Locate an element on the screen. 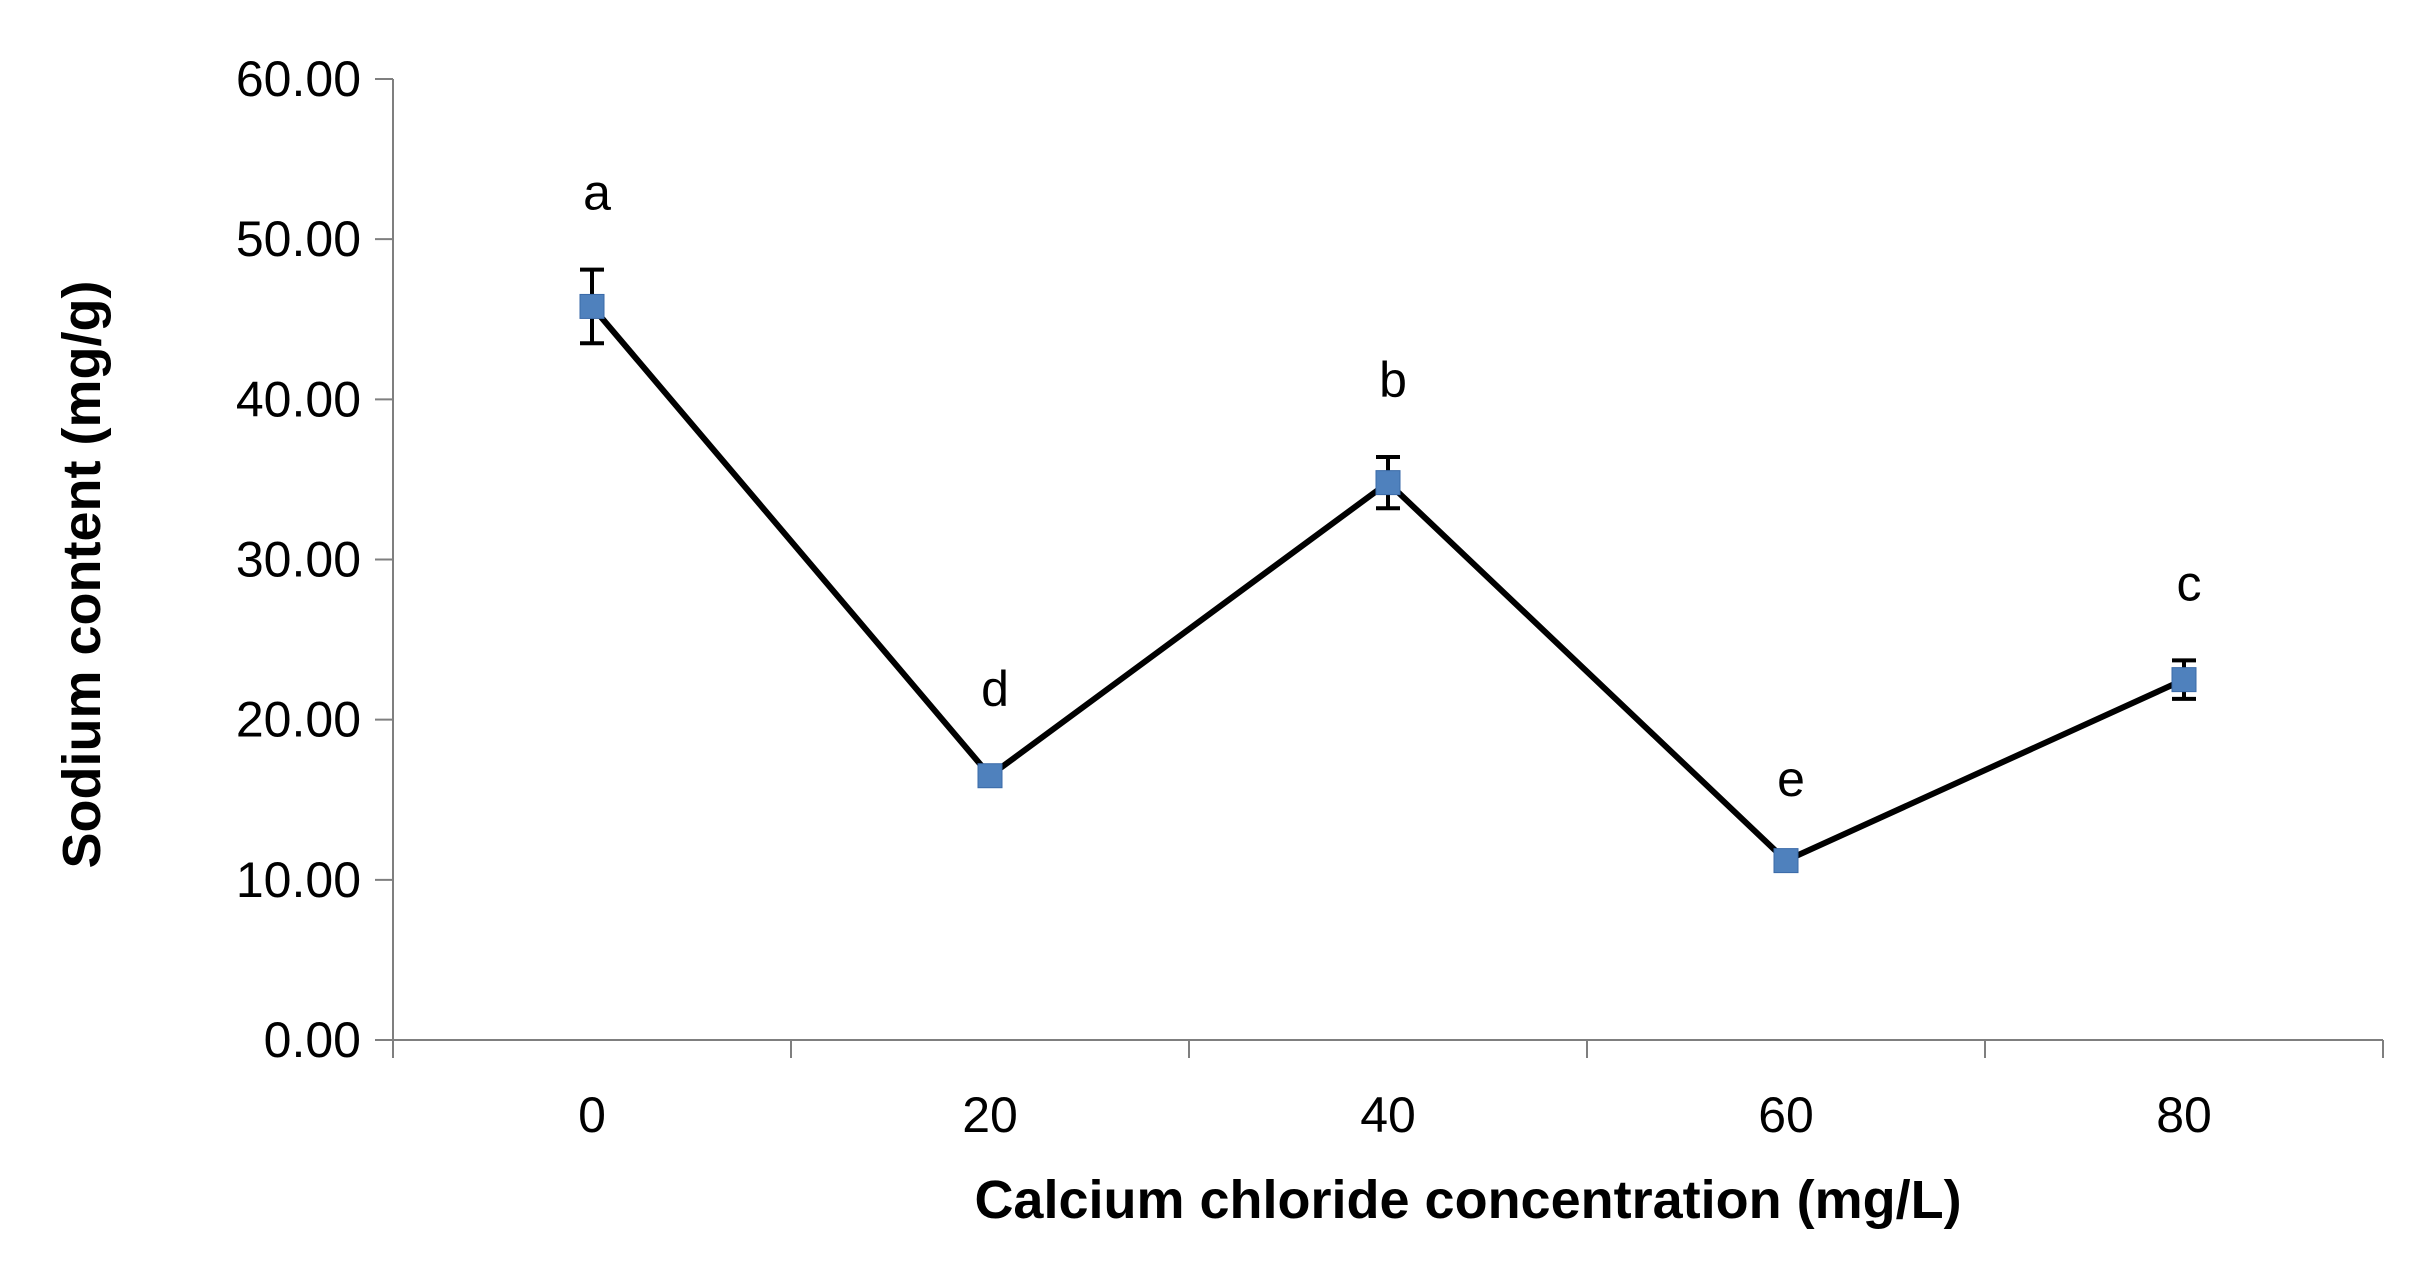 Image resolution: width=2435 pixels, height=1288 pixels. x-tick-label: 60 is located at coordinates (1786, 1115).